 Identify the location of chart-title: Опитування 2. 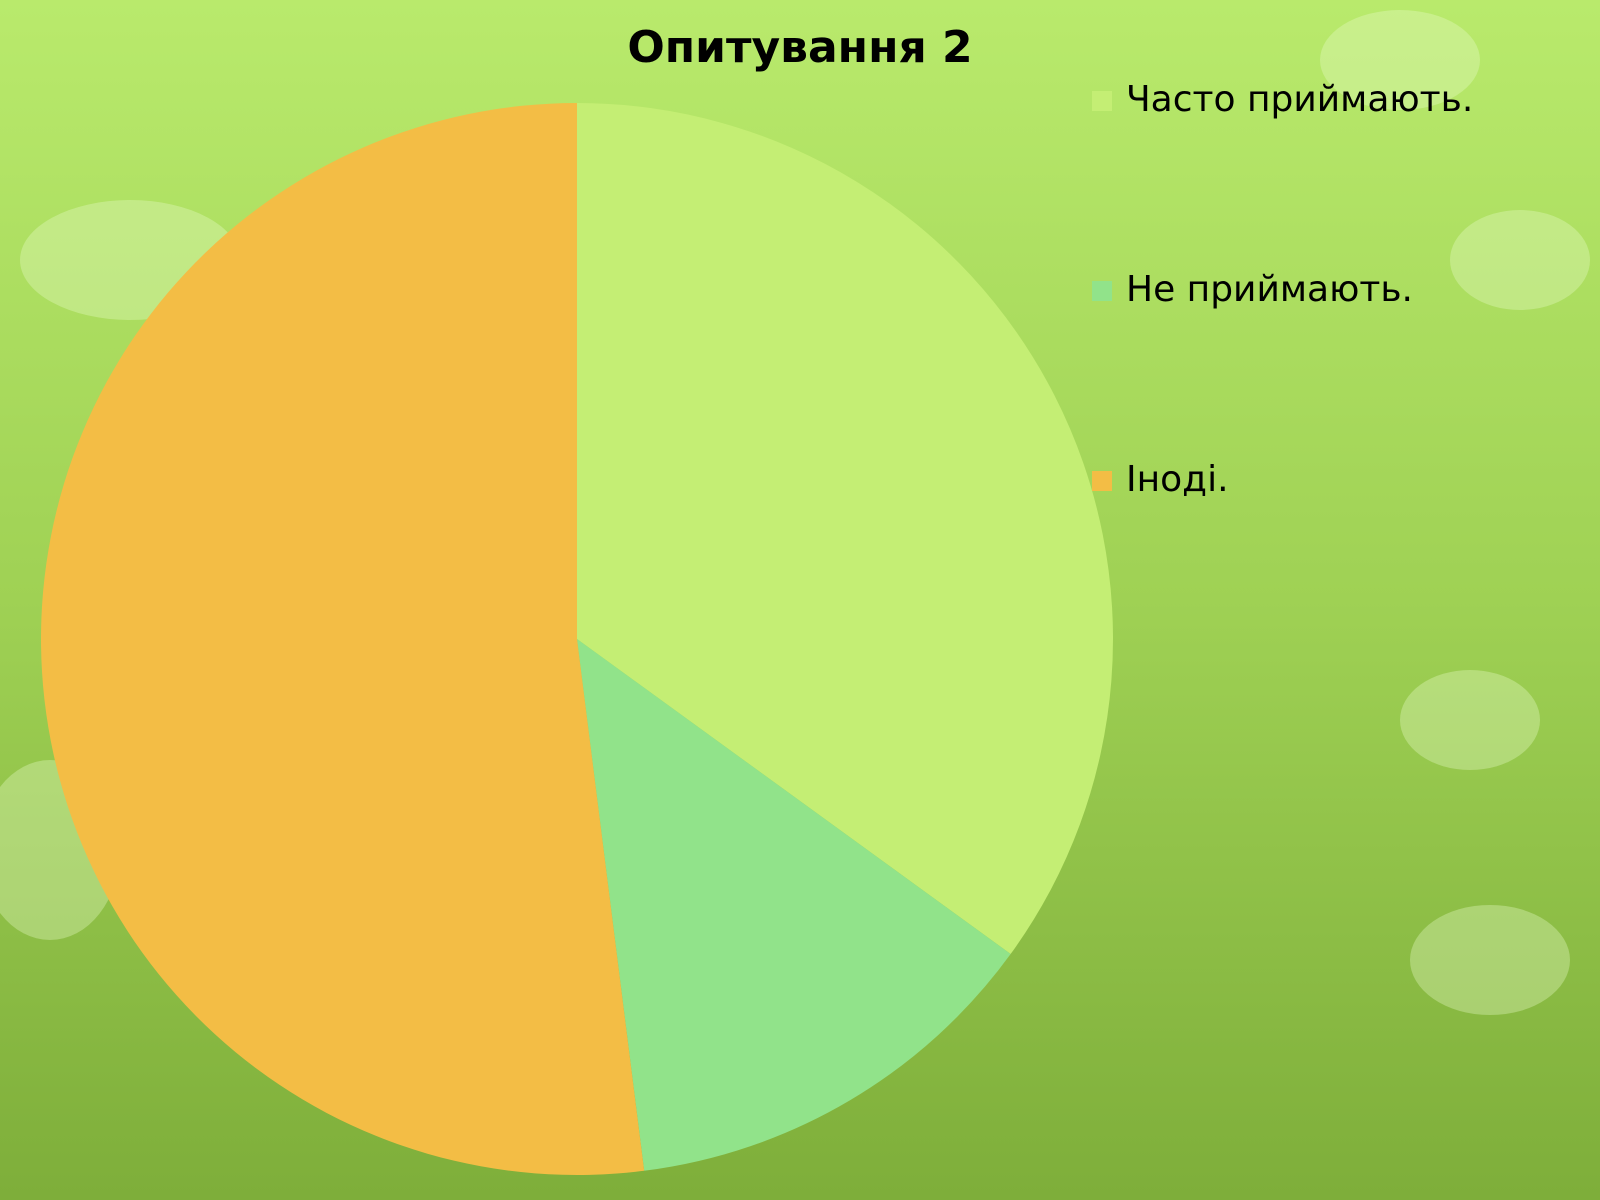
(799, 47).